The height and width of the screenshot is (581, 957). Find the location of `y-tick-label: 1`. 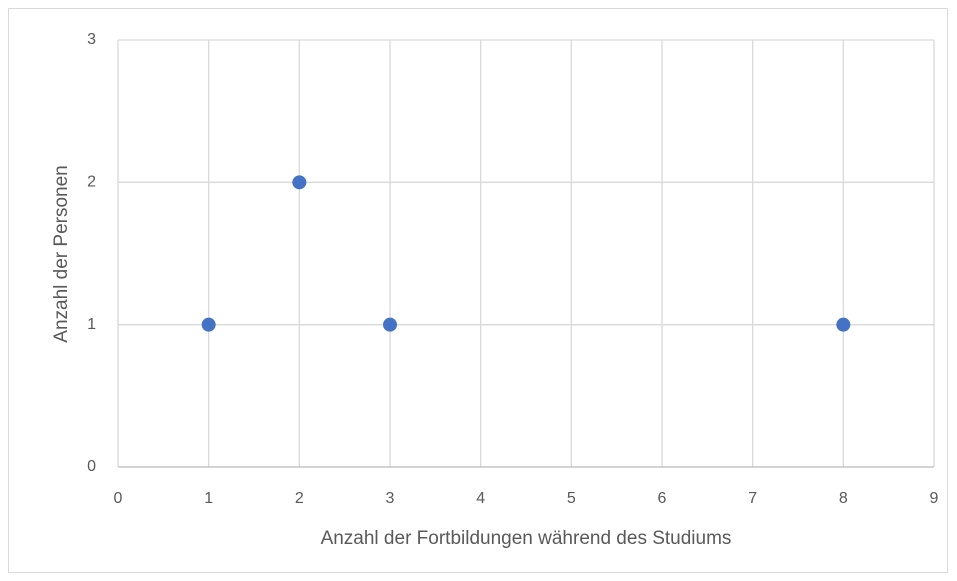

y-tick-label: 1 is located at coordinates (91, 324).